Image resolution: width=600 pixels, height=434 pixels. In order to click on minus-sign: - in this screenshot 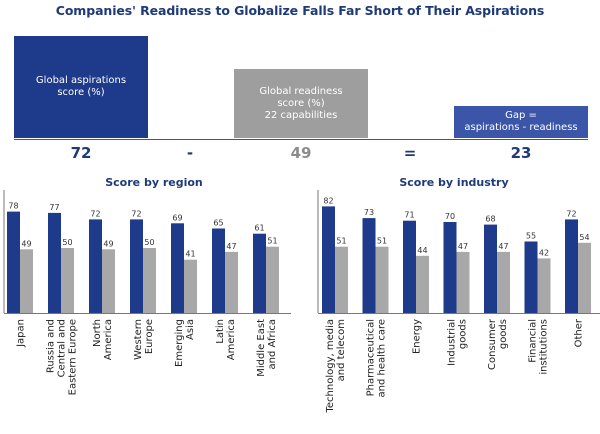, I will do `click(190, 153)`.